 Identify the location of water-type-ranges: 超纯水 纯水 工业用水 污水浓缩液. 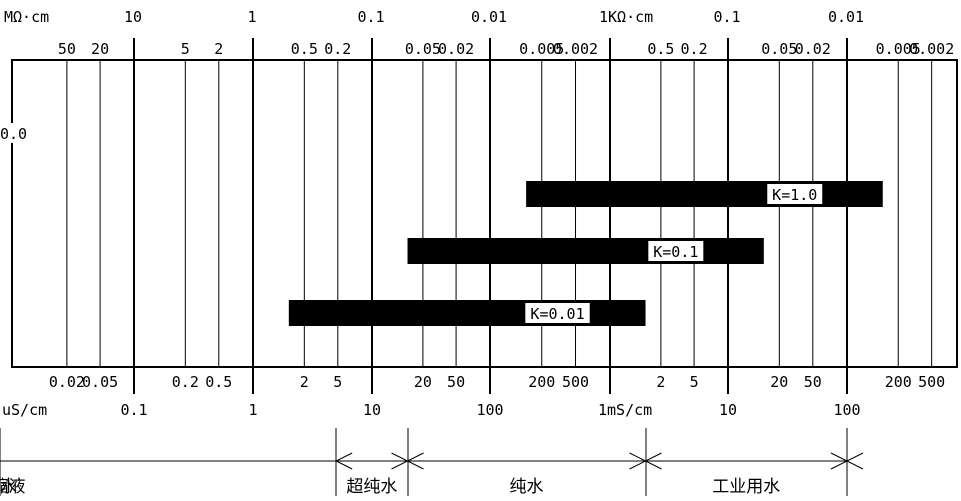
(432, 462).